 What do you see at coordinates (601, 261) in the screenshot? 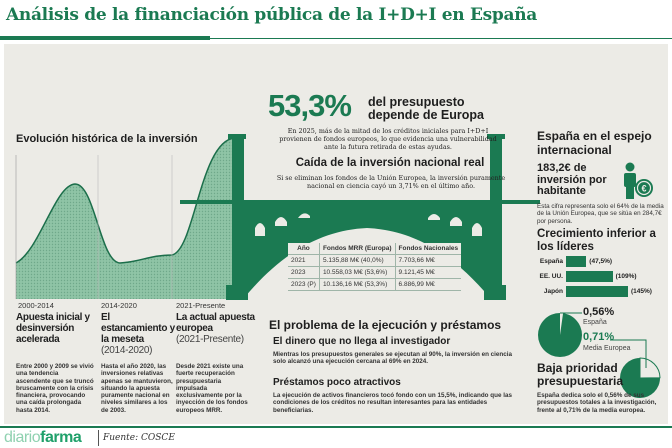
I see `growth-bar-value: (47,5%)` at bounding box center [601, 261].